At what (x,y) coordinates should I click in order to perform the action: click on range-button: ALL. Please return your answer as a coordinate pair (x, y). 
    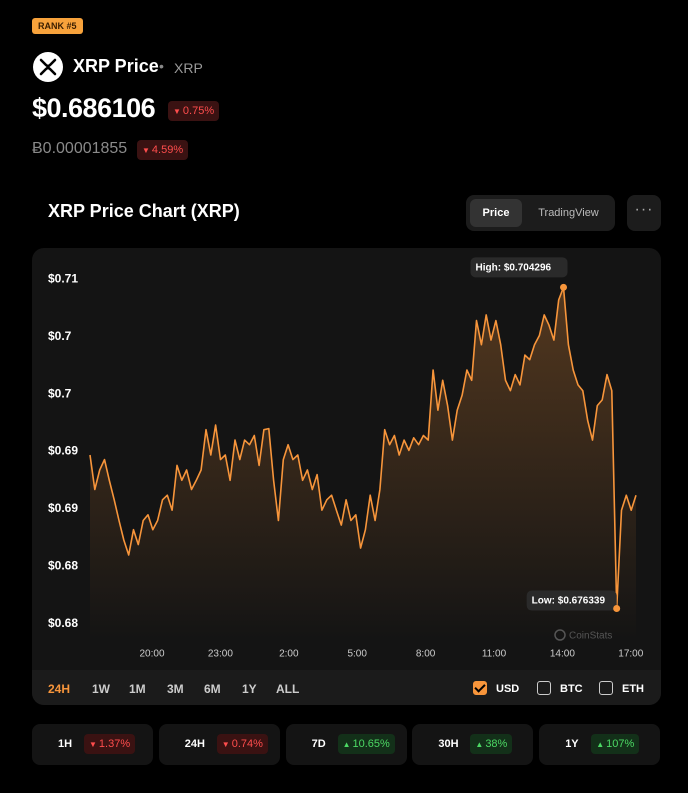
    Looking at the image, I should click on (288, 689).